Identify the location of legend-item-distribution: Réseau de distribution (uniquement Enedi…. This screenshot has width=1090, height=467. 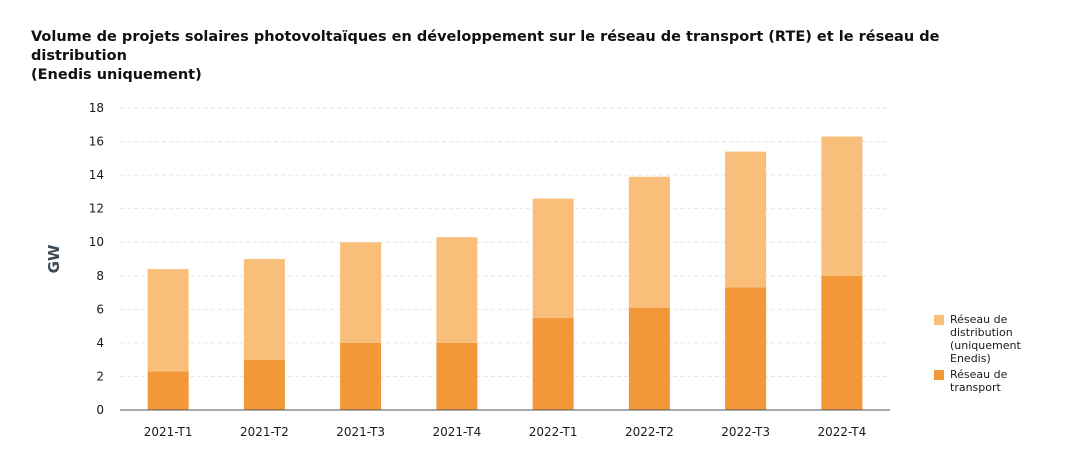
(1004, 339).